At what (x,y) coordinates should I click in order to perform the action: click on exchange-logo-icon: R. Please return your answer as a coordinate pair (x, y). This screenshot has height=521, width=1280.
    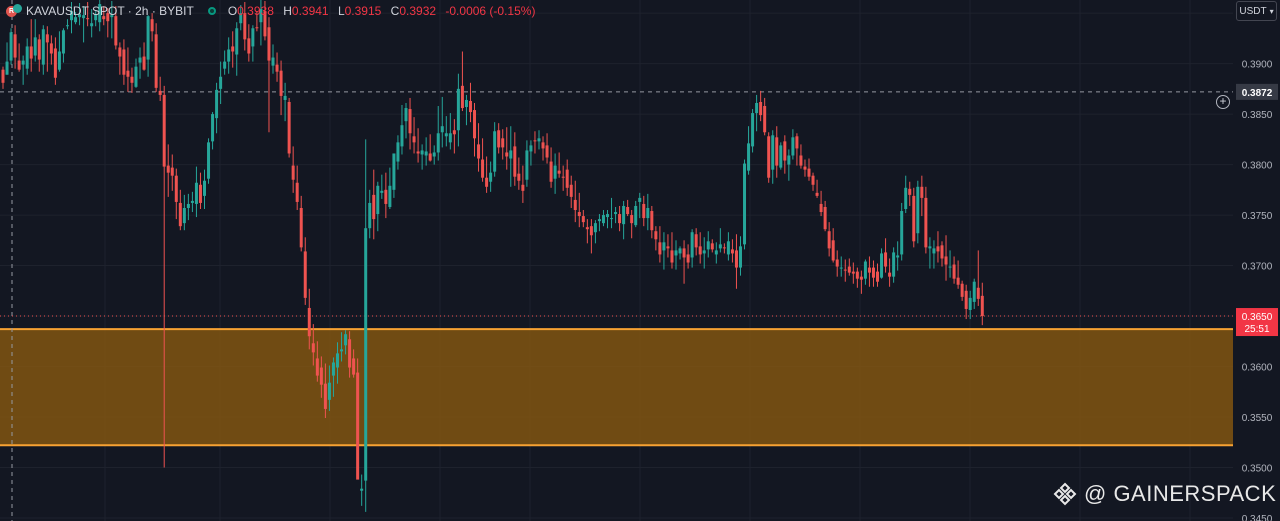
    Looking at the image, I should click on (11, 11).